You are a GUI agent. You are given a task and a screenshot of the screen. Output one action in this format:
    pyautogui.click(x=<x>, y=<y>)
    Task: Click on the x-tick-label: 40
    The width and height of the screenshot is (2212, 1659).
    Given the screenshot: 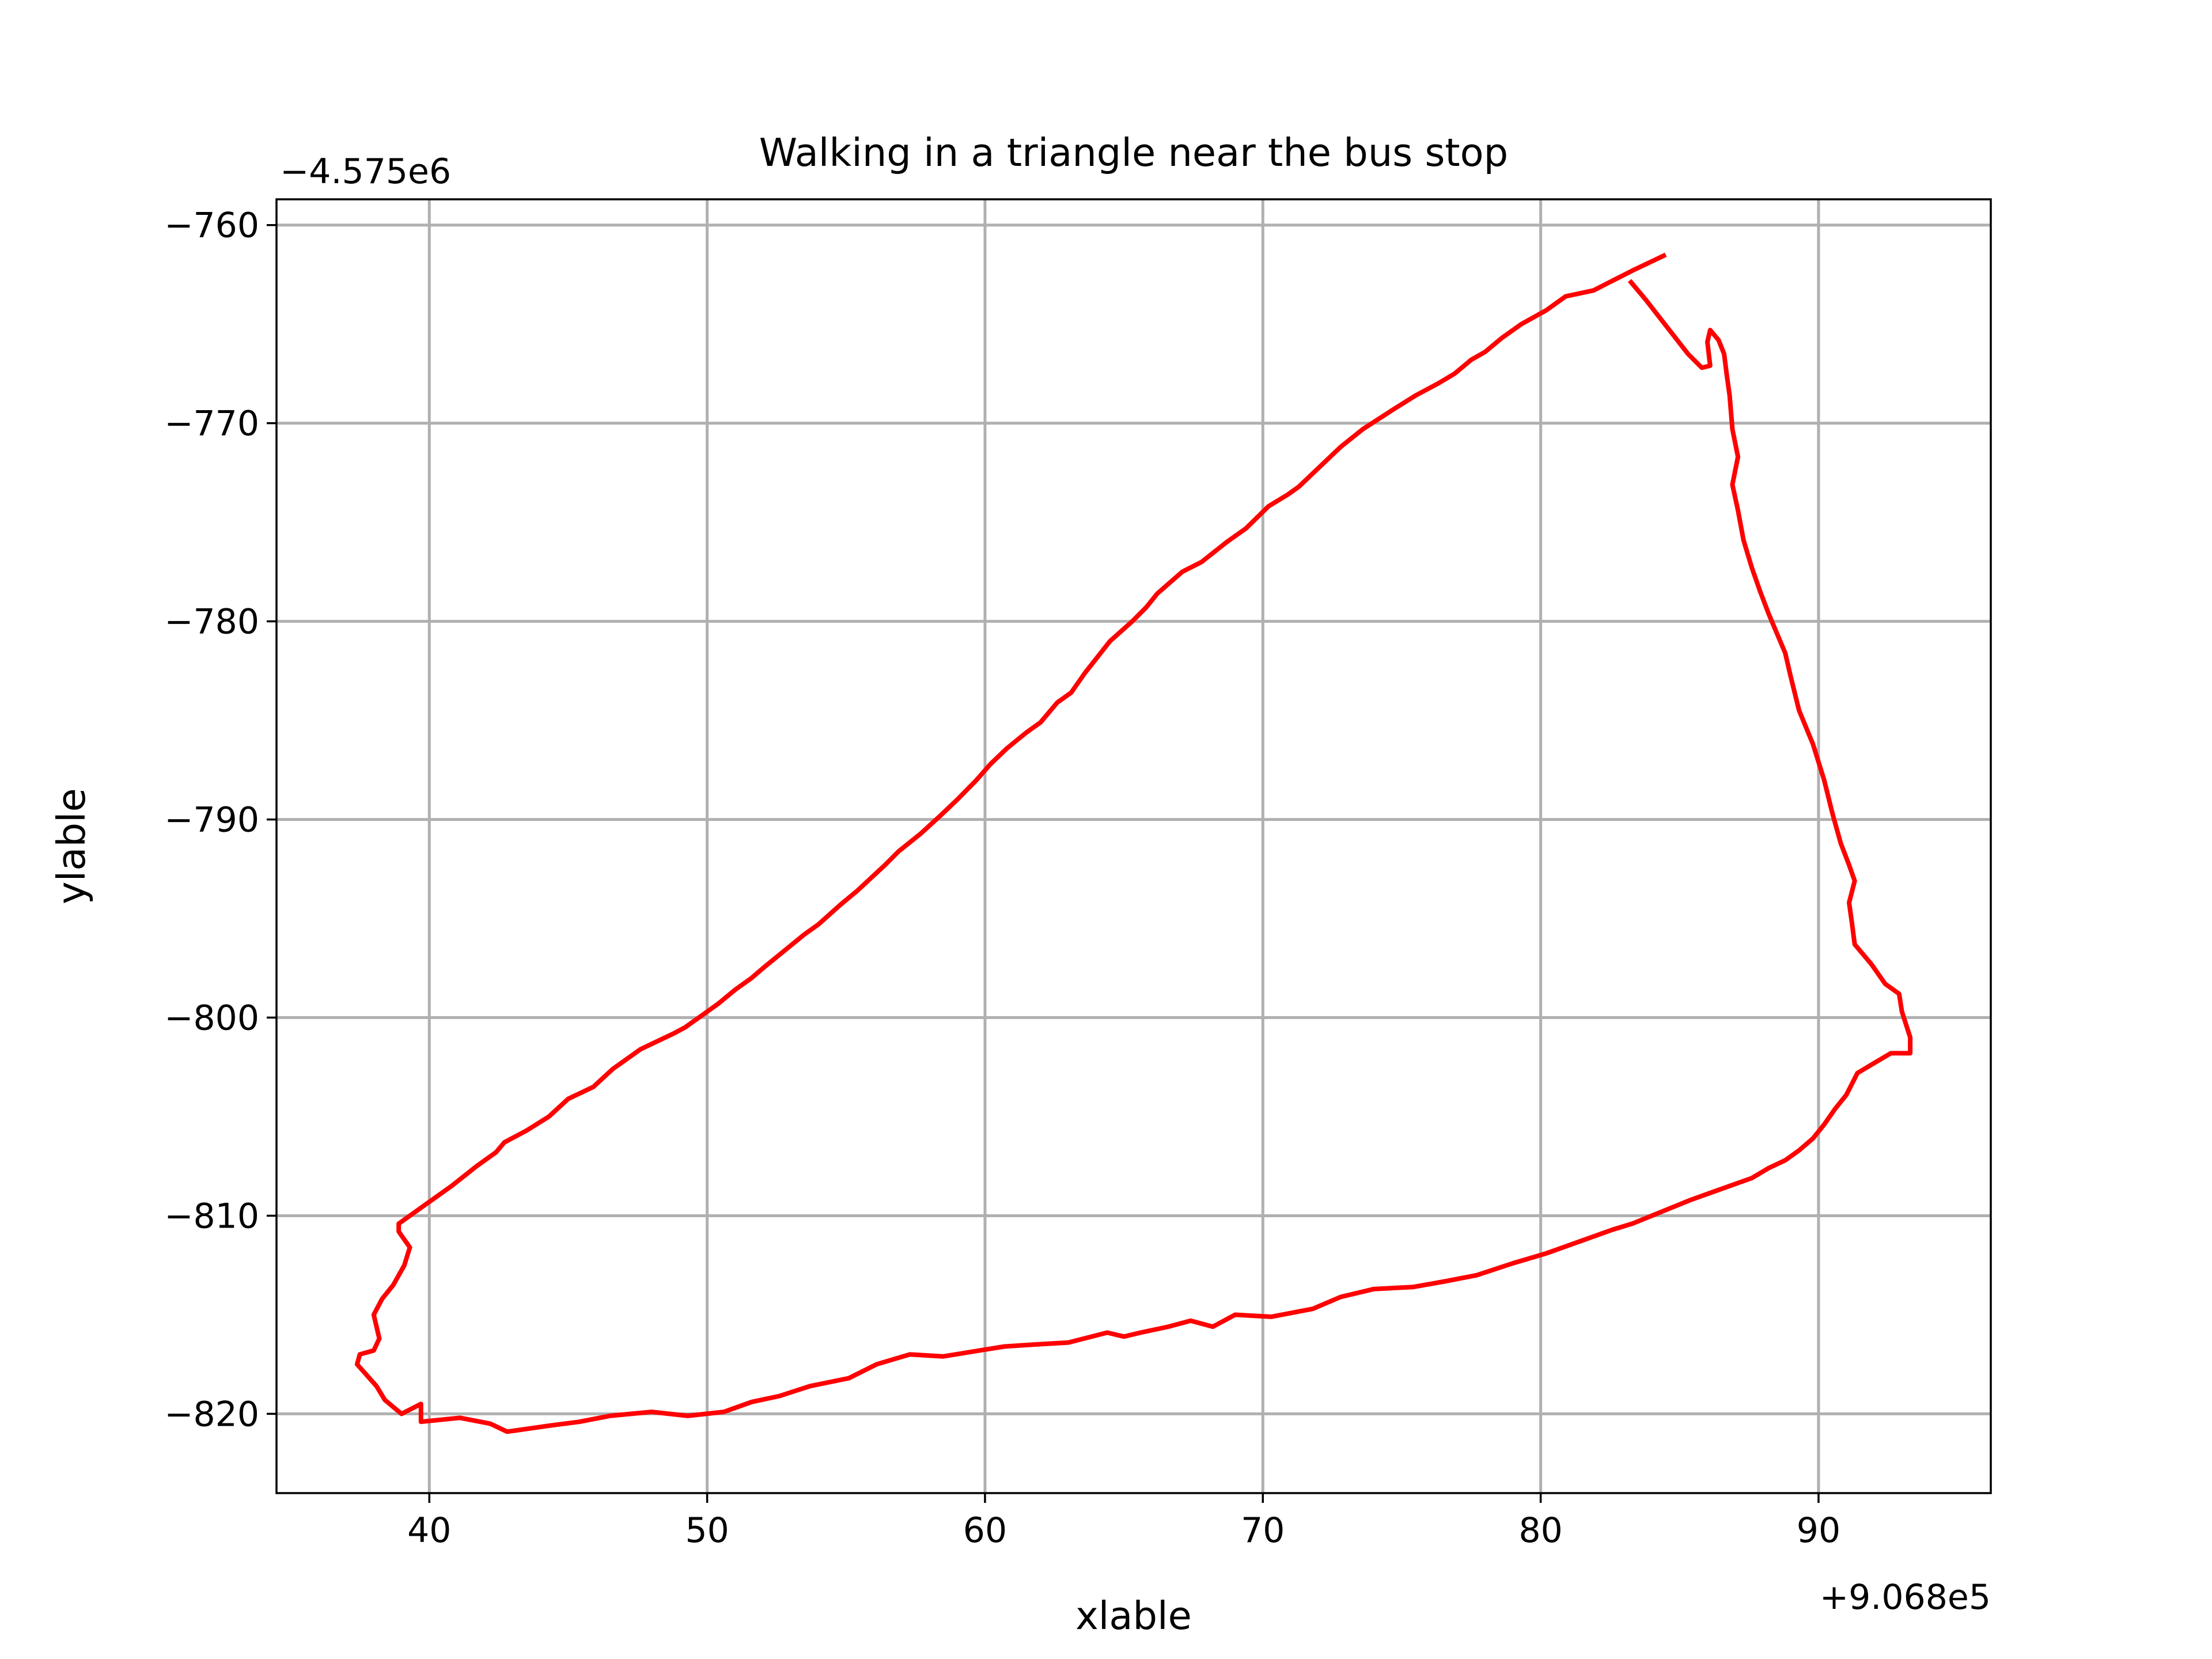 What is the action you would take?
    pyautogui.click(x=429, y=1530)
    